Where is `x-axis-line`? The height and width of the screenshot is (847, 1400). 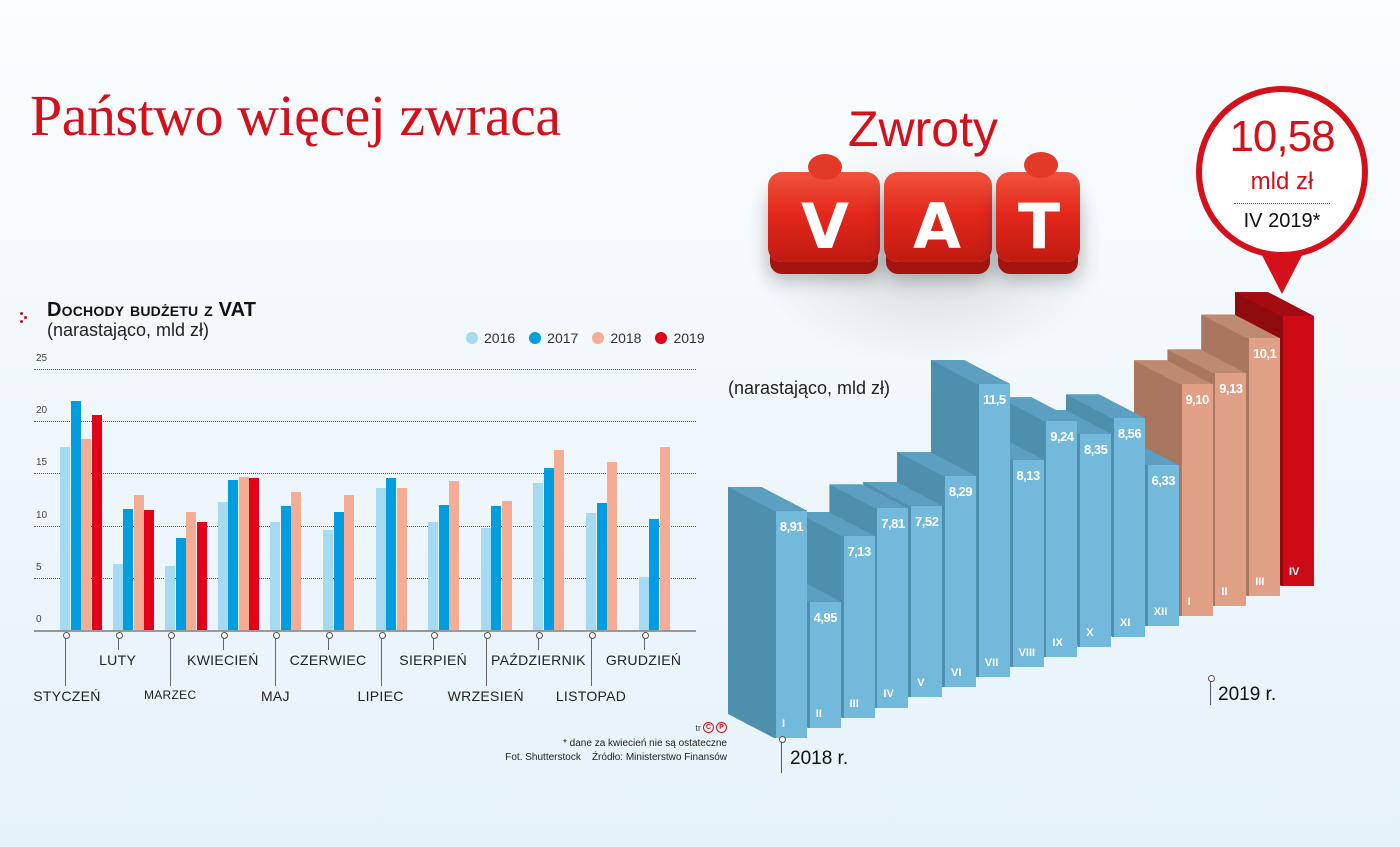 x-axis-line is located at coordinates (365, 631).